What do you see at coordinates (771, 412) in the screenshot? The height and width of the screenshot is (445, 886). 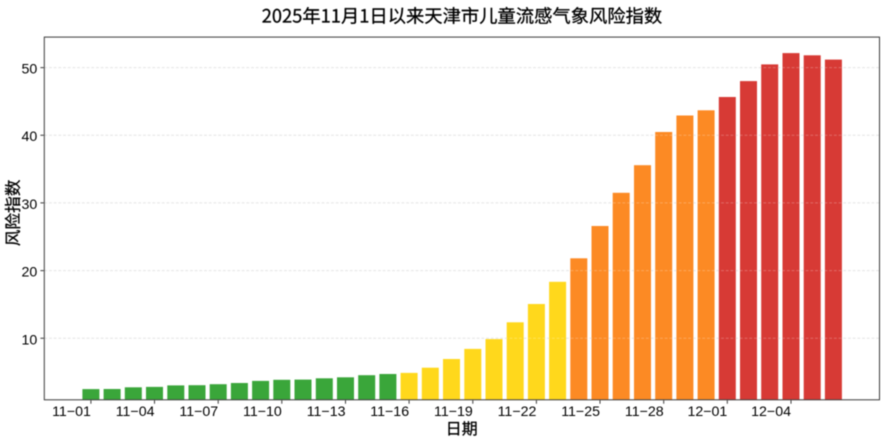 I see `svg-text: 12−04` at bounding box center [771, 412].